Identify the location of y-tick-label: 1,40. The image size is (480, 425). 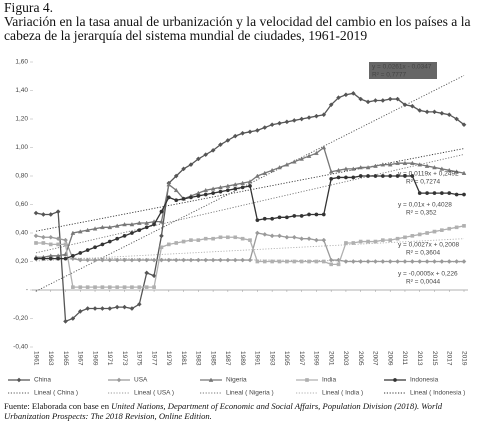
(21, 90).